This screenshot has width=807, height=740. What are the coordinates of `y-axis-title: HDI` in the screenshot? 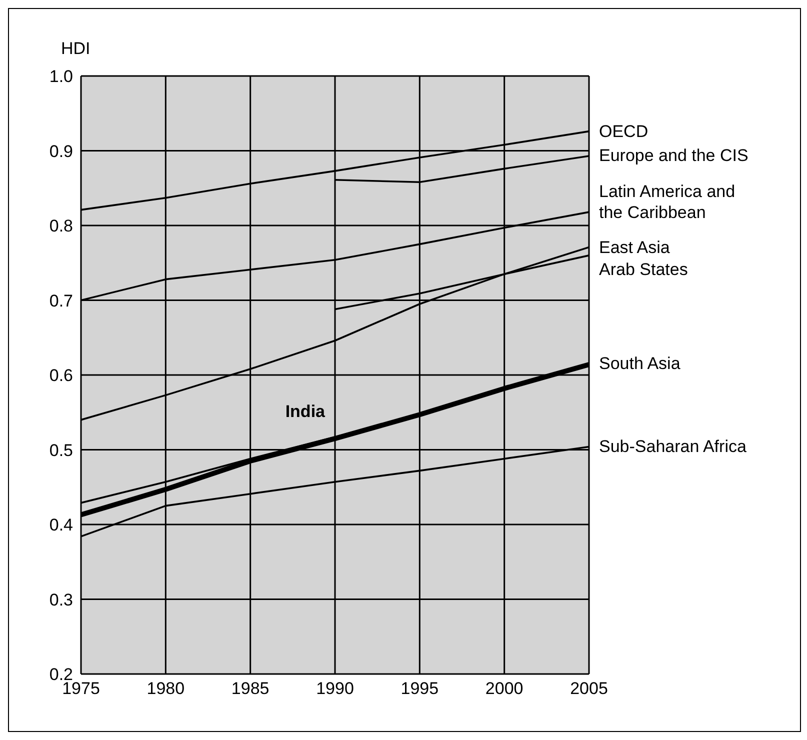 It's located at (75, 49).